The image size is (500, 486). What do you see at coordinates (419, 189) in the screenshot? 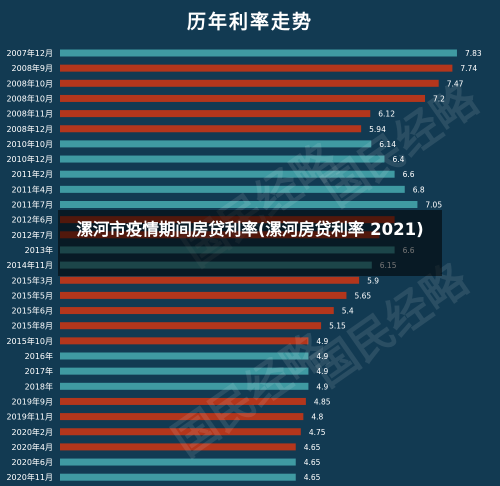
I see `value-label: 6.8` at bounding box center [419, 189].